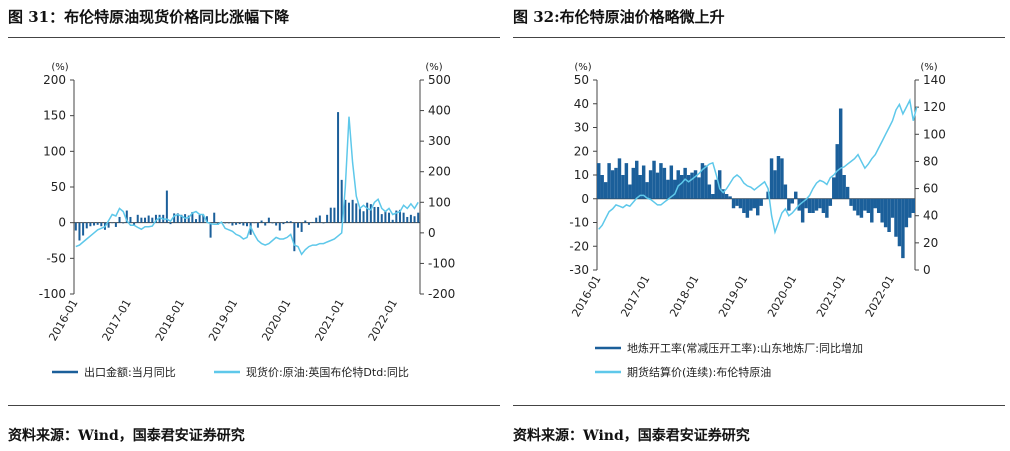 This screenshot has height=451, width=1010. I want to click on left-left-tick-label: 100, so click(54, 151).